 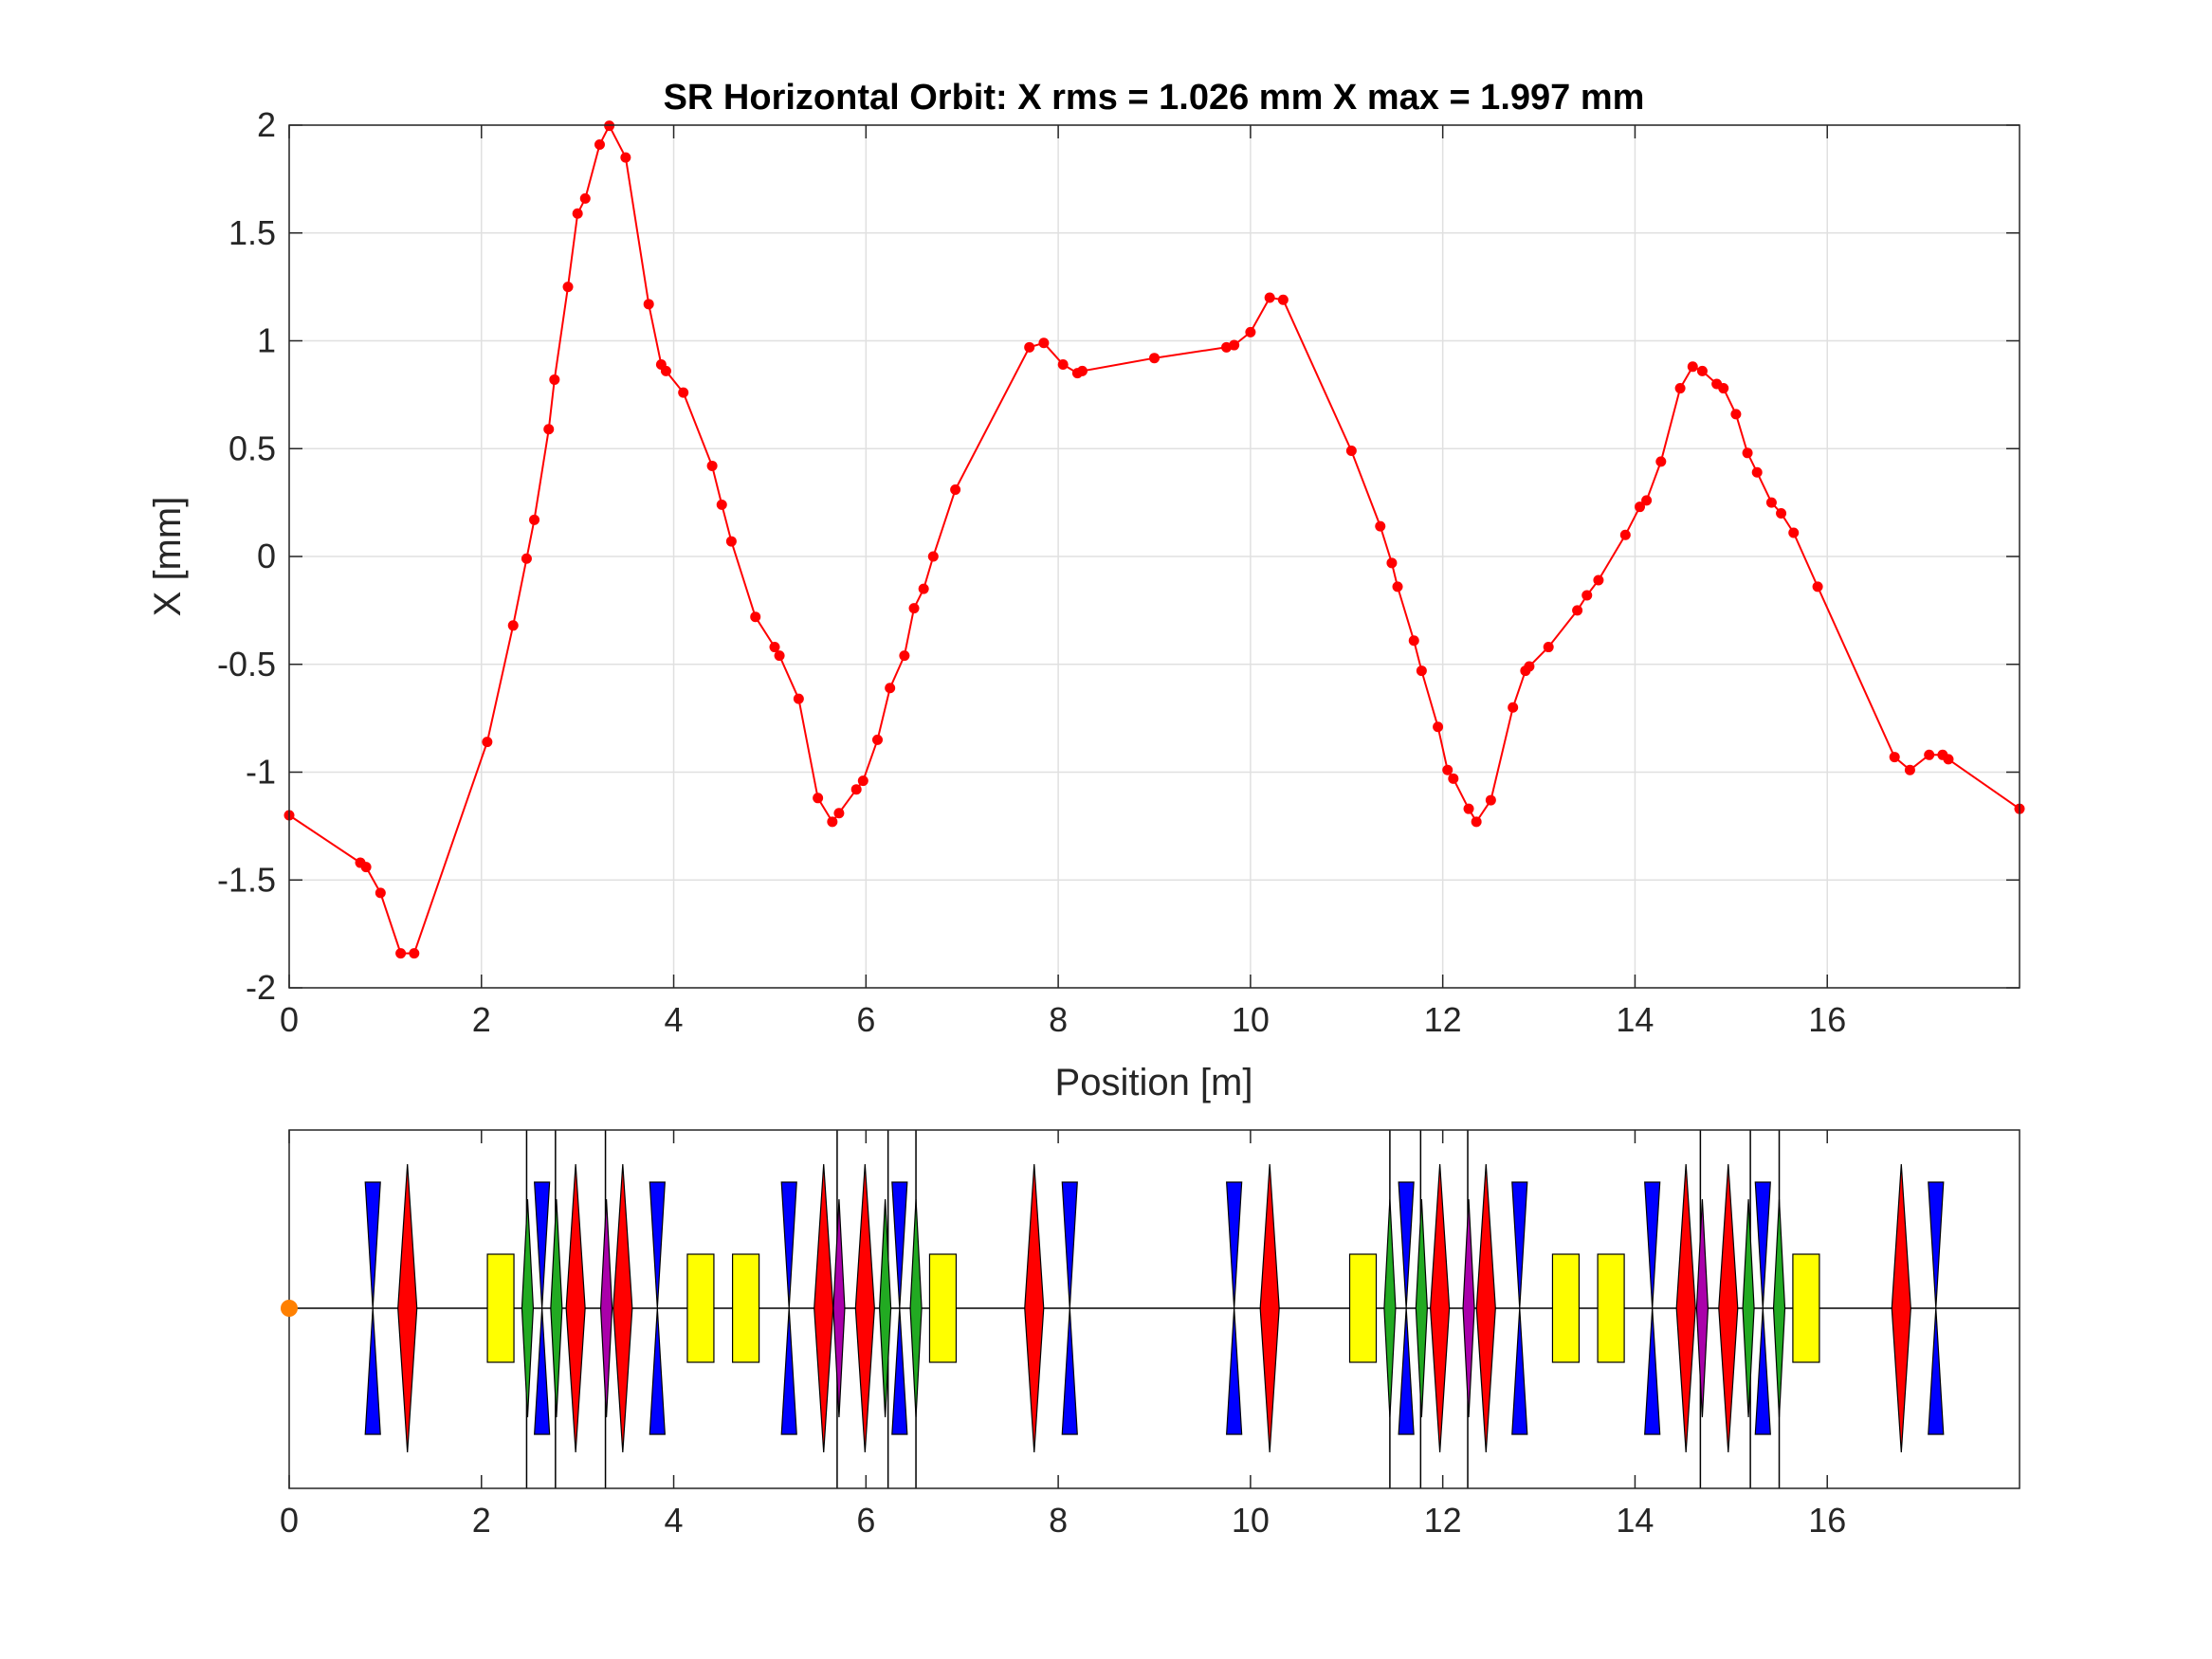 I want to click on y-tick-label: -0.5, so click(x=246, y=664).